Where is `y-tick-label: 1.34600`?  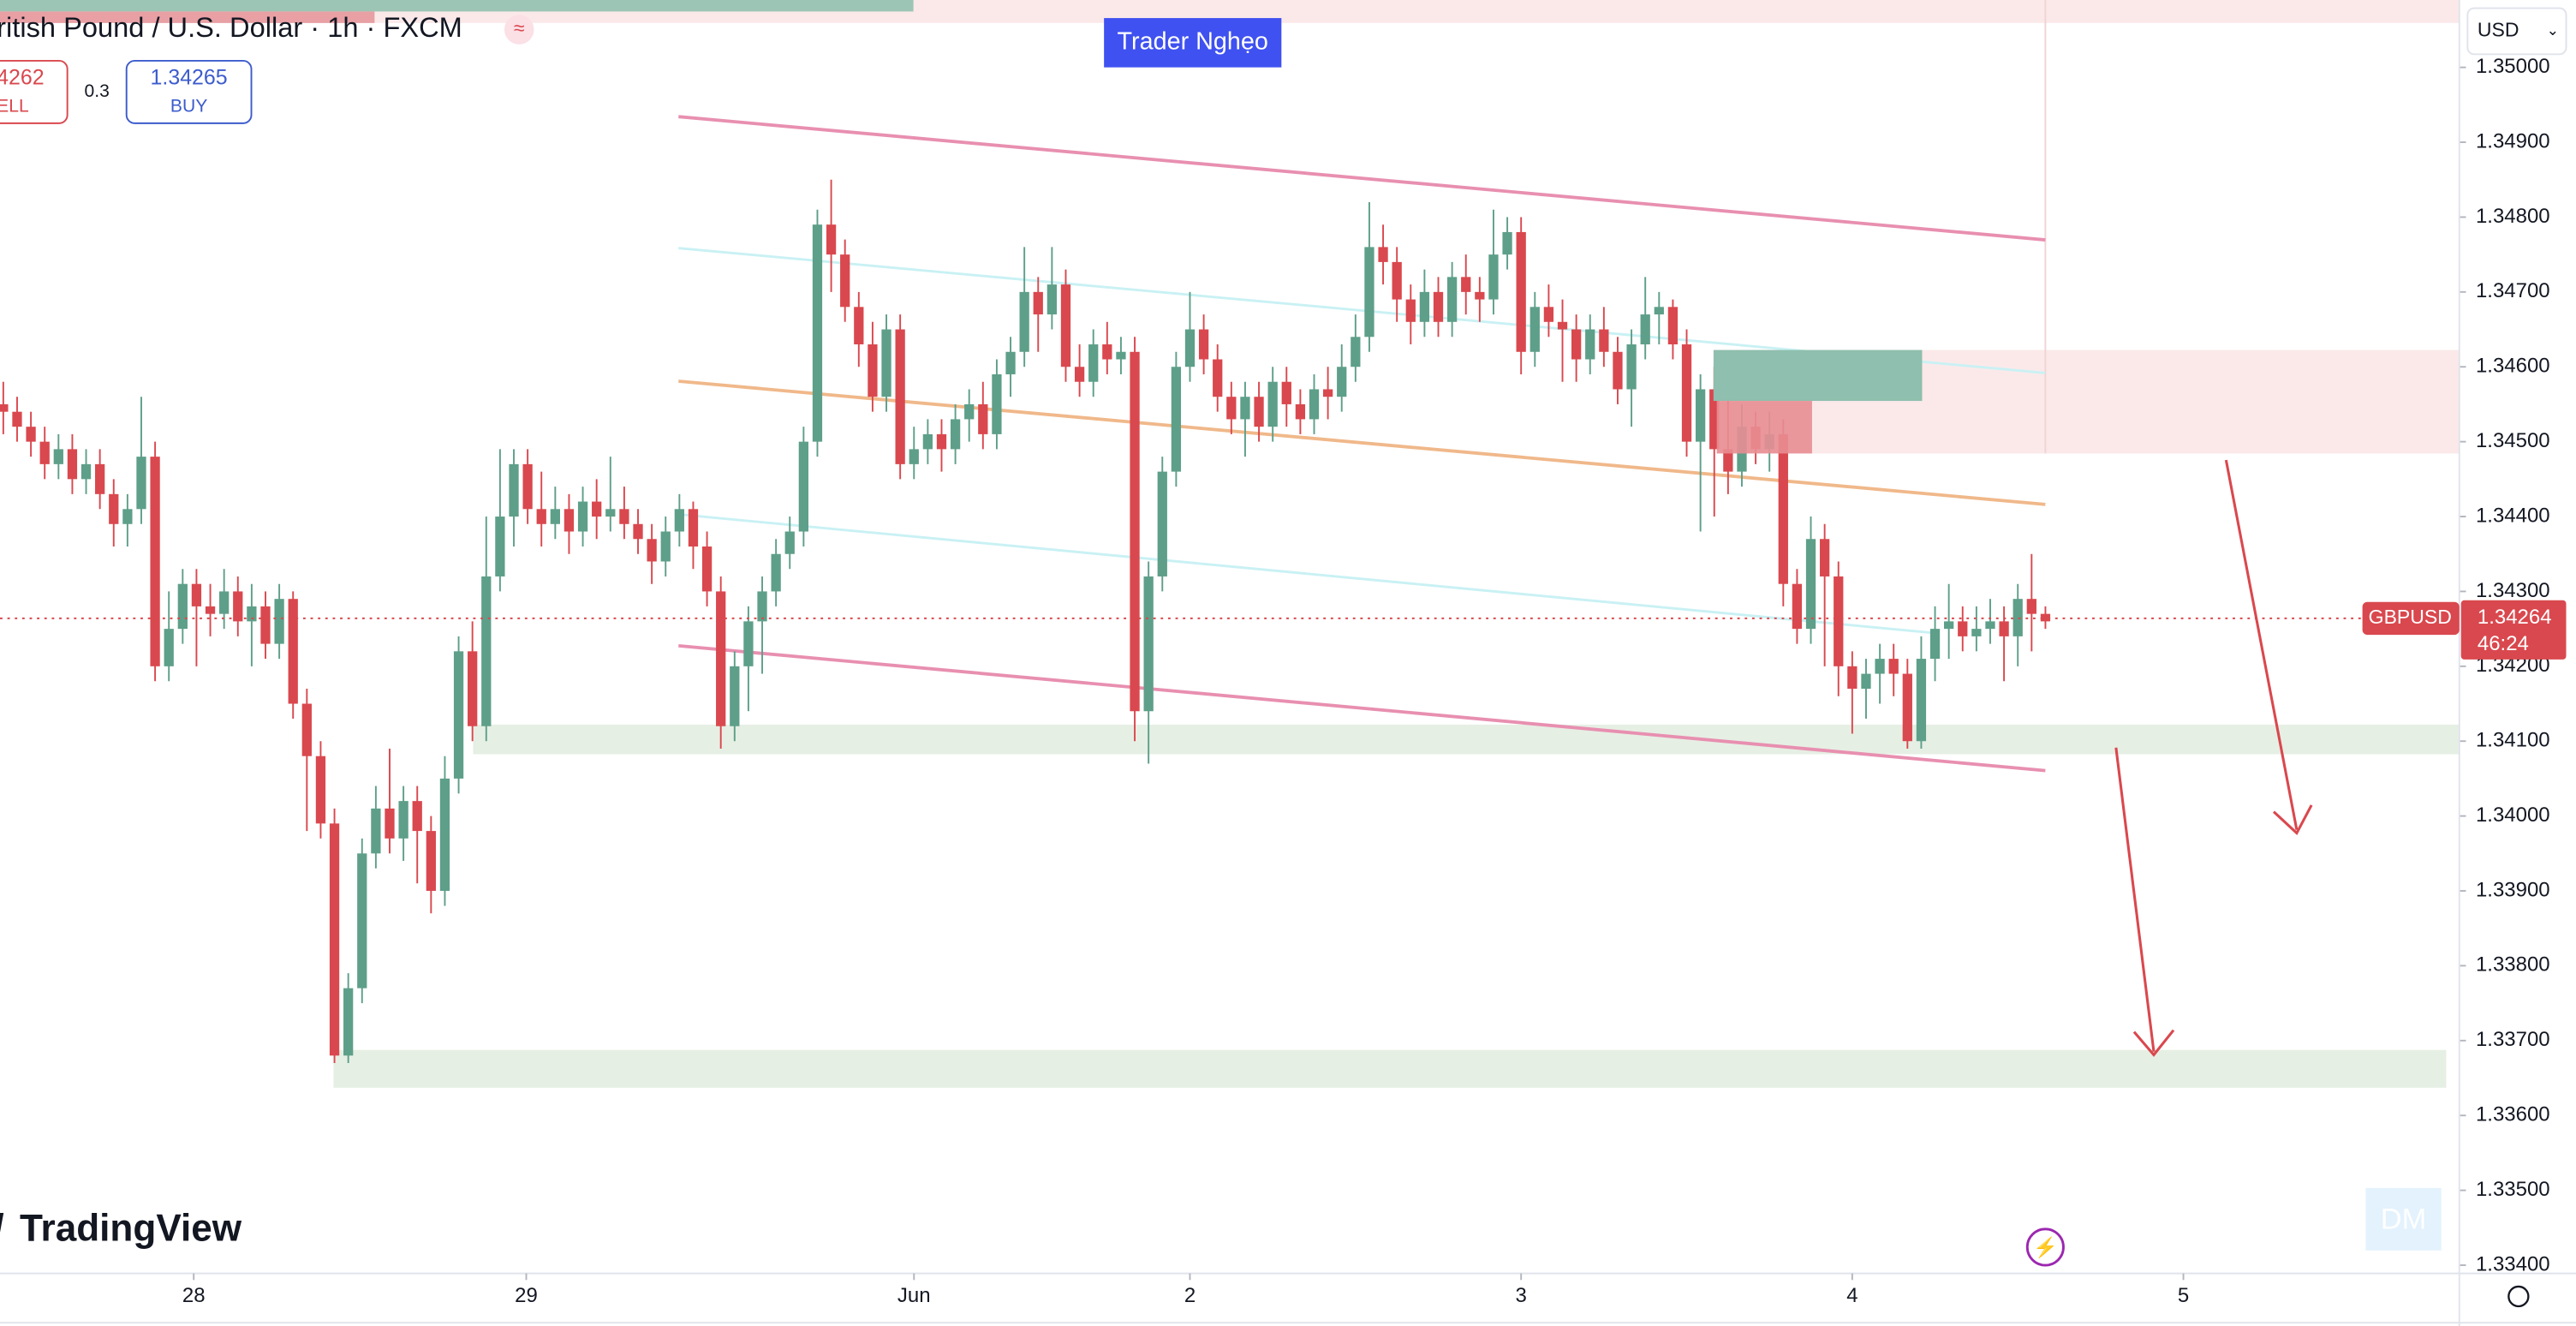
y-tick-label: 1.34600 is located at coordinates (2513, 366).